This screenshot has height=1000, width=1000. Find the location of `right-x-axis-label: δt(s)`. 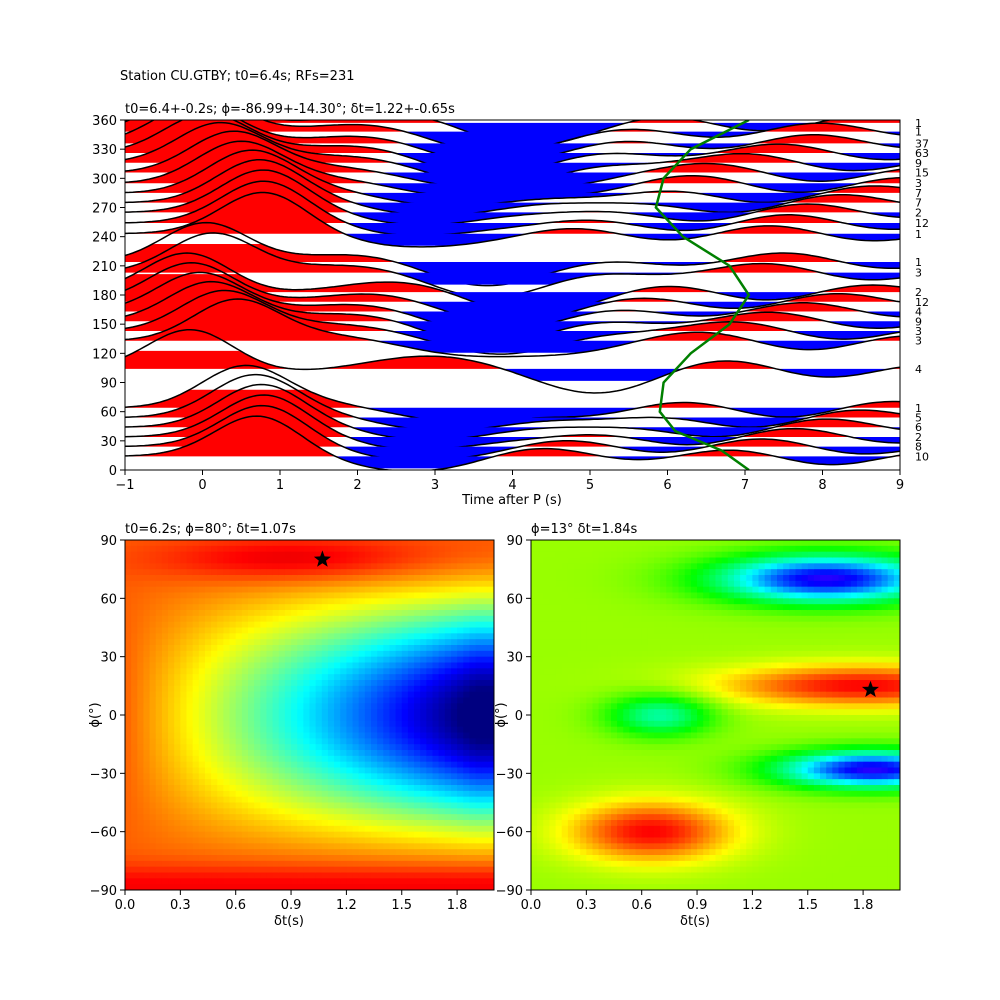

right-x-axis-label: δt(s) is located at coordinates (695, 921).